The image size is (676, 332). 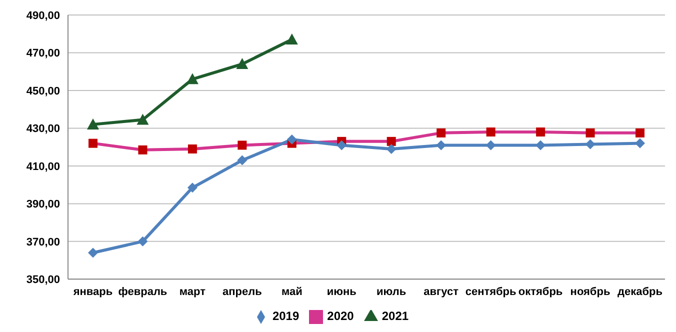 What do you see at coordinates (93, 292) in the screenshot?
I see `x-tick-label: январь` at bounding box center [93, 292].